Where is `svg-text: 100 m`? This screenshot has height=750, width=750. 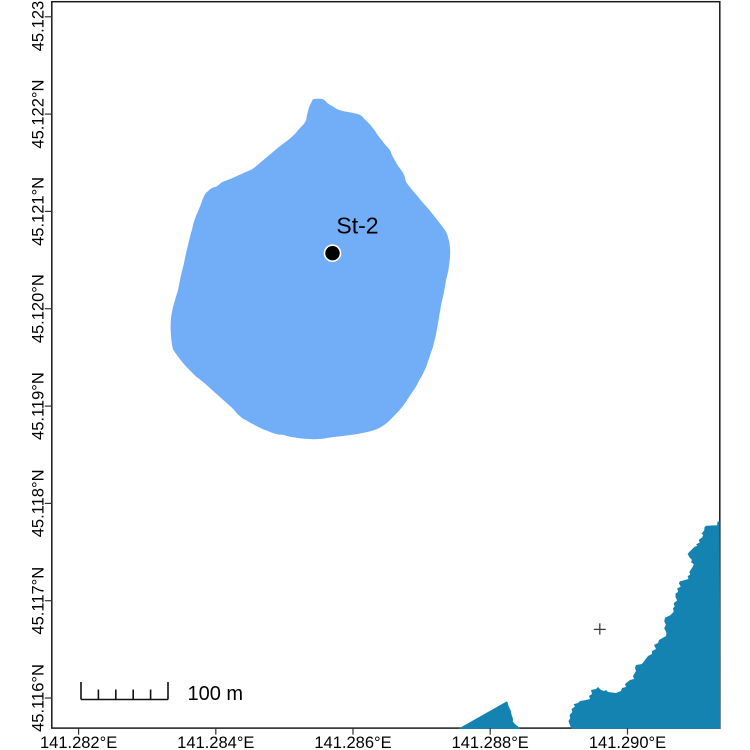 svg-text: 100 m is located at coordinates (216, 694).